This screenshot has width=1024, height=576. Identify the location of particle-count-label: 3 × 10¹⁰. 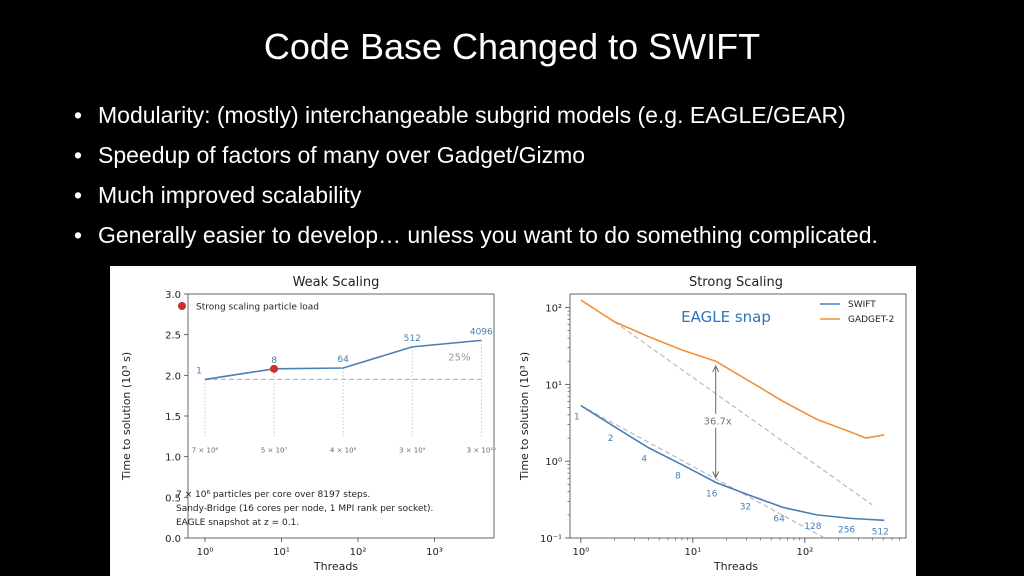
(481, 450).